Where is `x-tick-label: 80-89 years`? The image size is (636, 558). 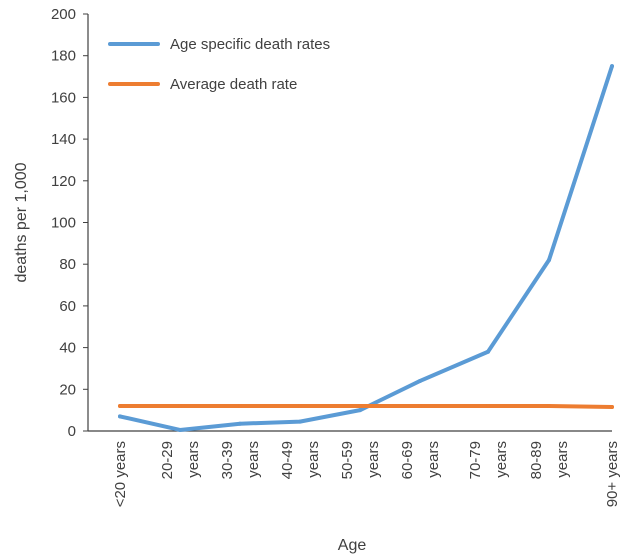
x-tick-label: 80-89 years is located at coordinates (549, 460).